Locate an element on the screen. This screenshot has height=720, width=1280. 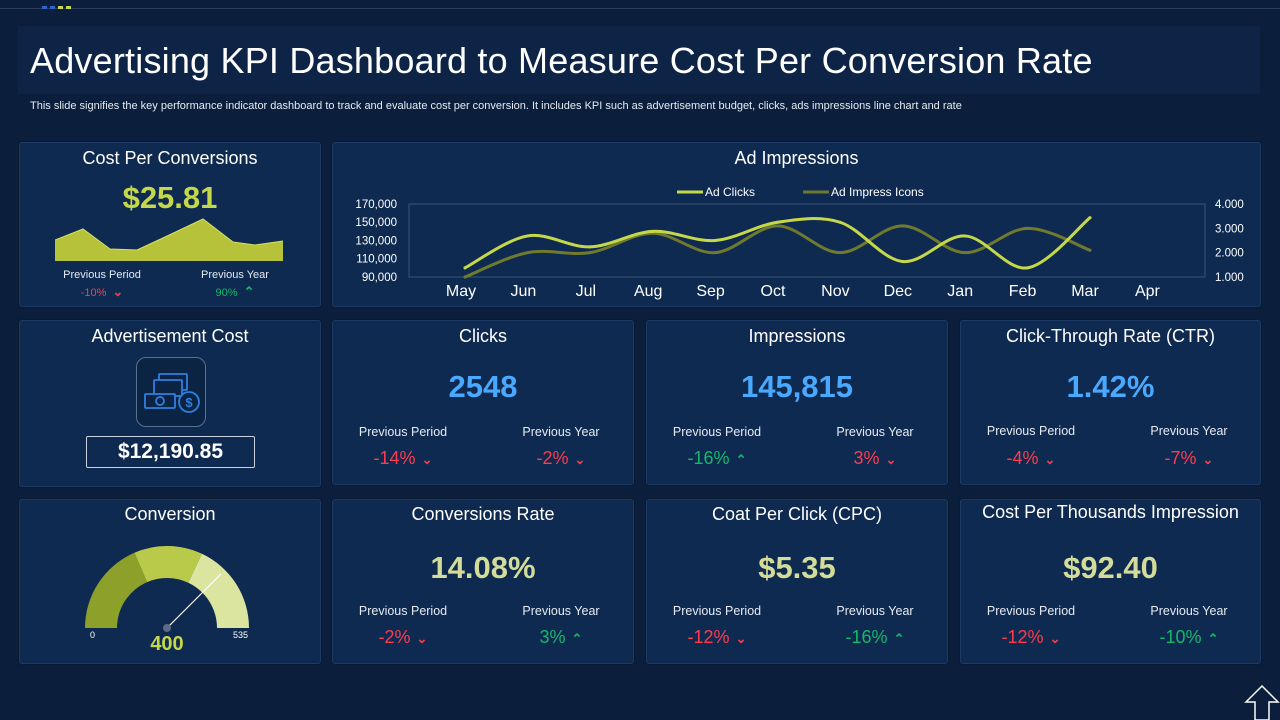
prev-period-value: -14% ⌄ is located at coordinates (403, 458).